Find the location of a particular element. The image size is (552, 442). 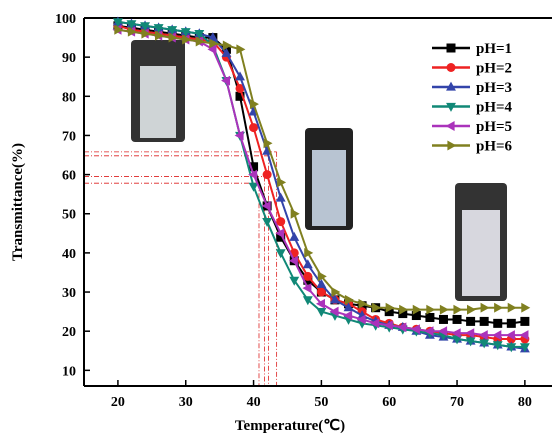

y-tick-label: 10 is located at coordinates (69, 371).